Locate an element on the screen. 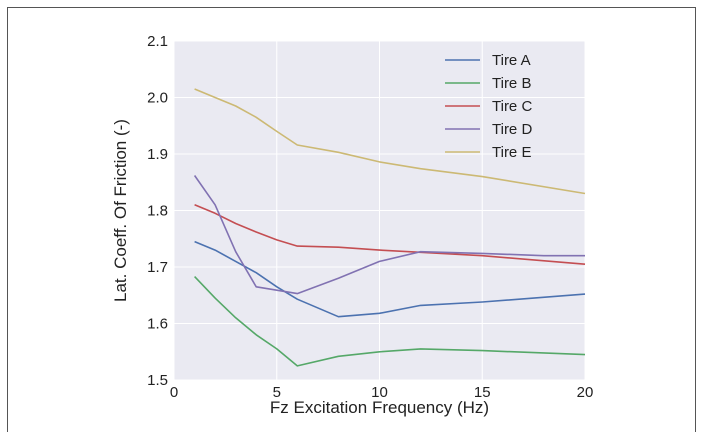  series-line-tire-c is located at coordinates (390, 234).